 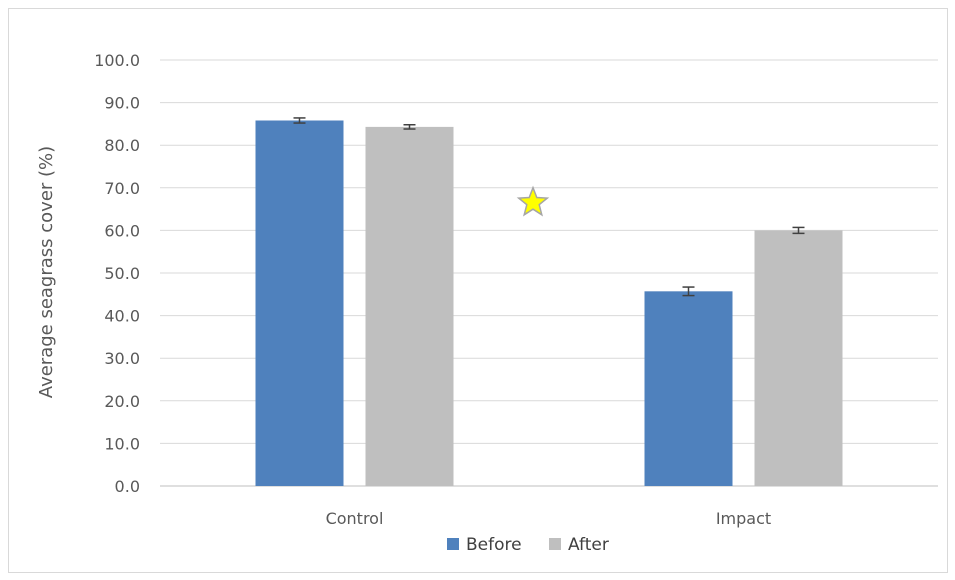 I want to click on x-tick-labels: Control Impact, so click(x=549, y=518).